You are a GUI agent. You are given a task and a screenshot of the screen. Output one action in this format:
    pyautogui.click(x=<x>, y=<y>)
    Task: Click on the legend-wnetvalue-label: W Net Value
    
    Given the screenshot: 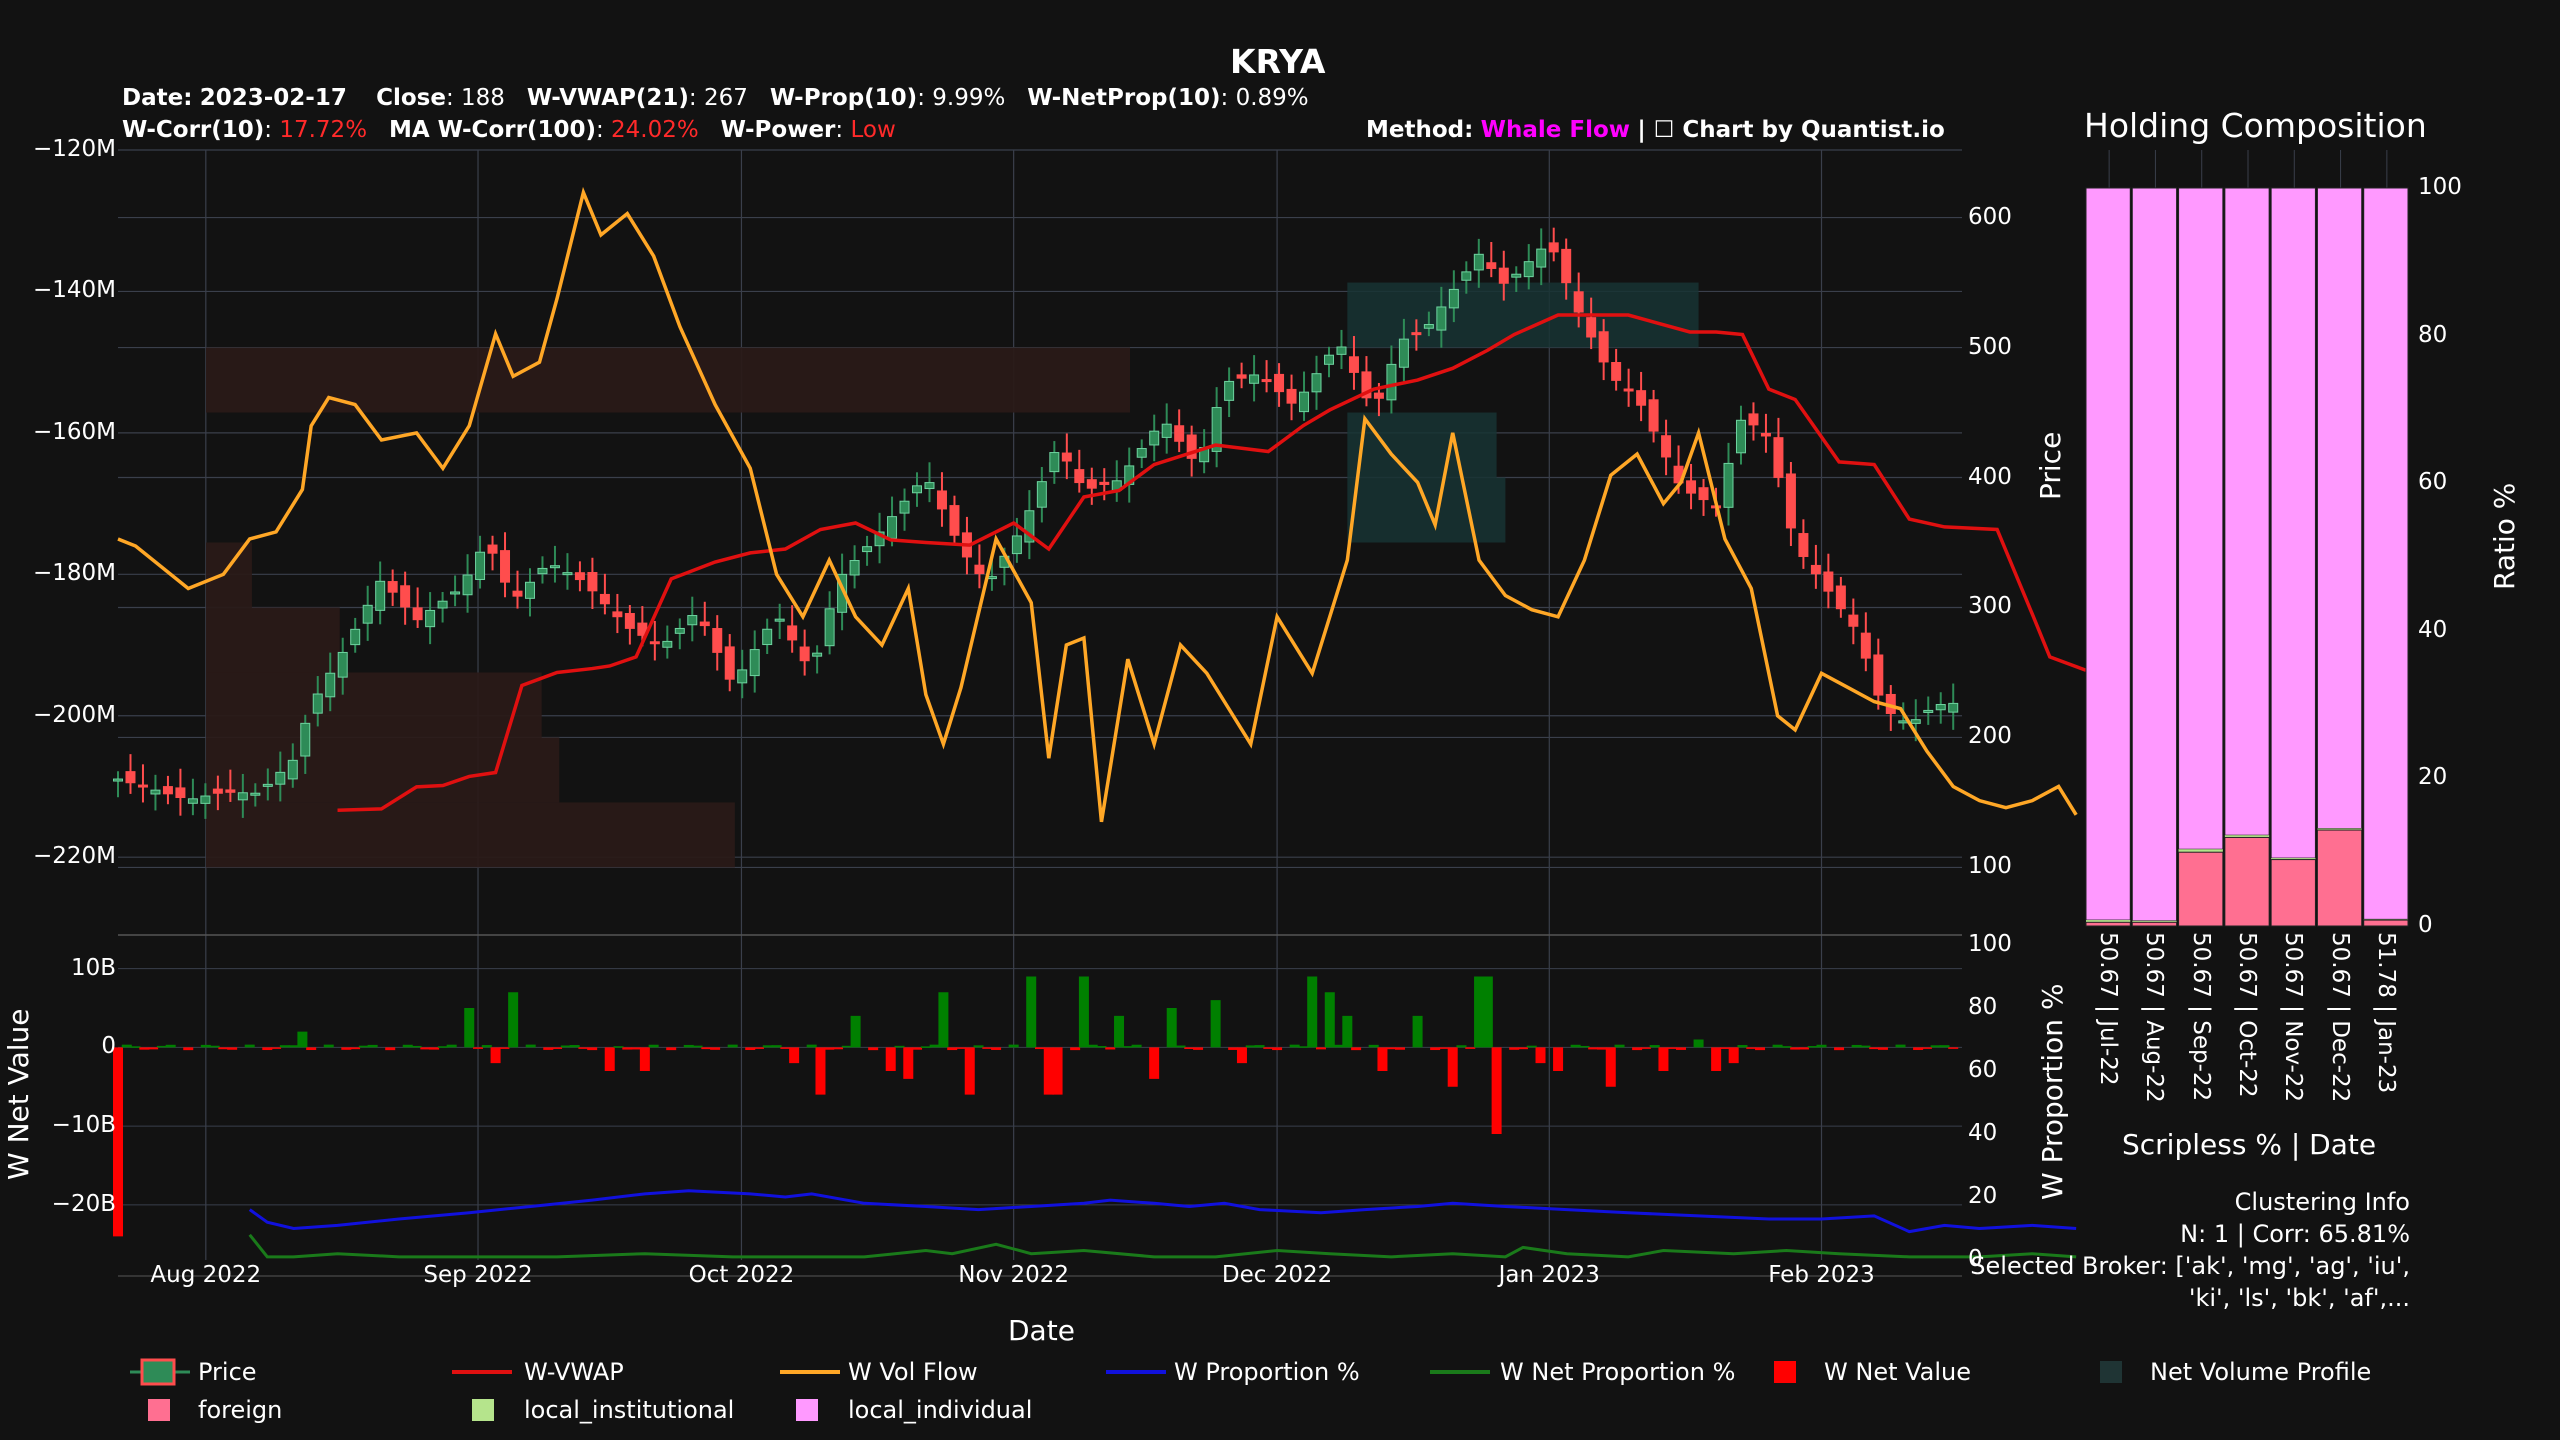 What is the action you would take?
    pyautogui.click(x=1898, y=1372)
    